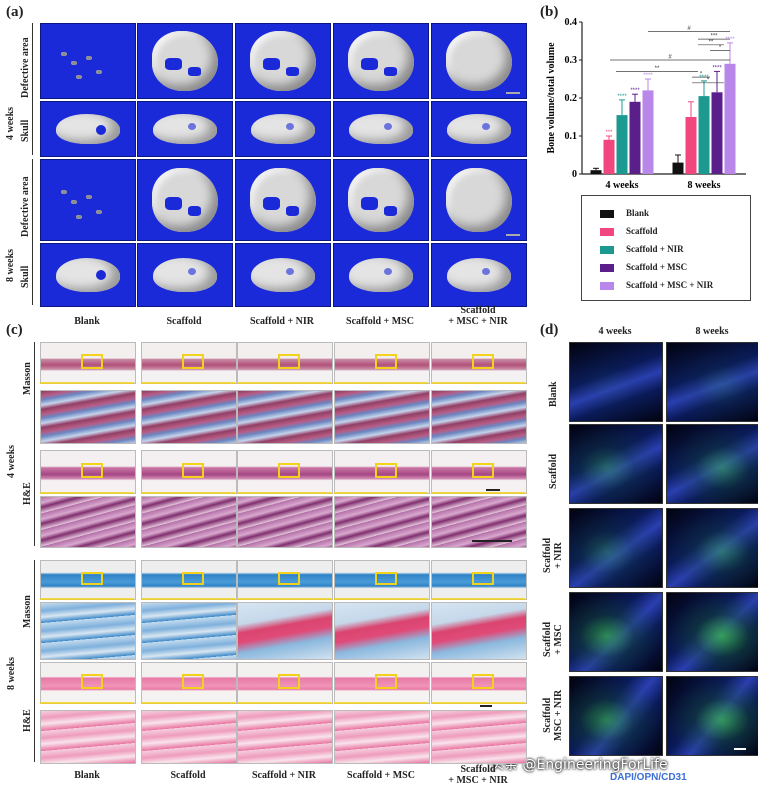 This screenshot has height=792, width=758. What do you see at coordinates (574, 174) in the screenshot?
I see `y-tick-label: 0` at bounding box center [574, 174].